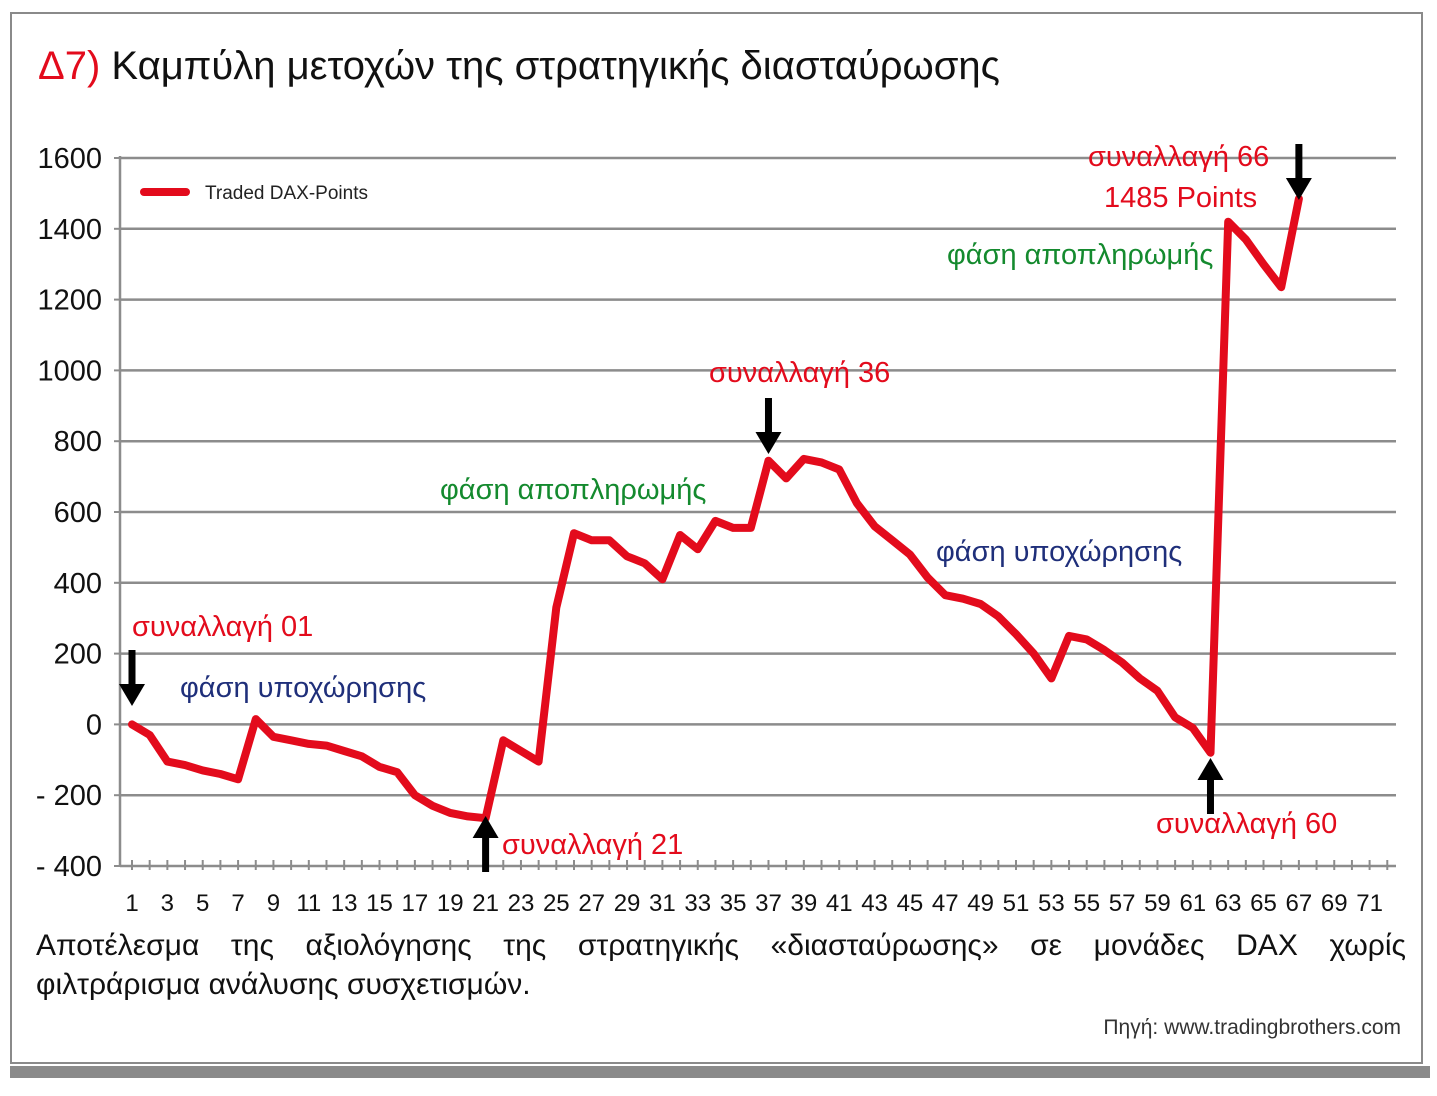 This screenshot has height=1096, width=1437. What do you see at coordinates (273, 903) in the screenshot?
I see `x-tick-label: 9` at bounding box center [273, 903].